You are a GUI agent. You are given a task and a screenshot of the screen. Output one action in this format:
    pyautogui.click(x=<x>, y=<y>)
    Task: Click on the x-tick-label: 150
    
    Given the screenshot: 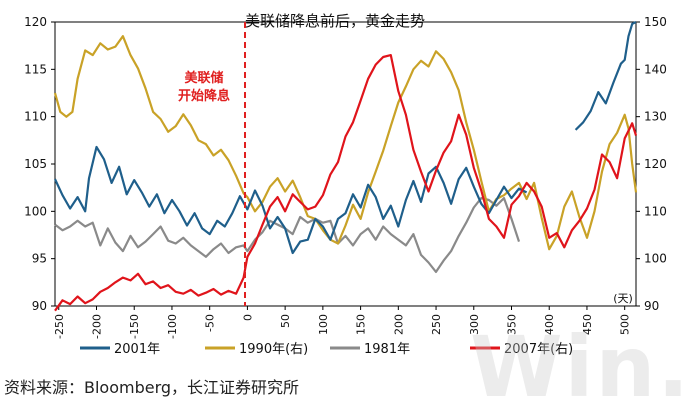 What is the action you would take?
    pyautogui.click(x=361, y=324)
    